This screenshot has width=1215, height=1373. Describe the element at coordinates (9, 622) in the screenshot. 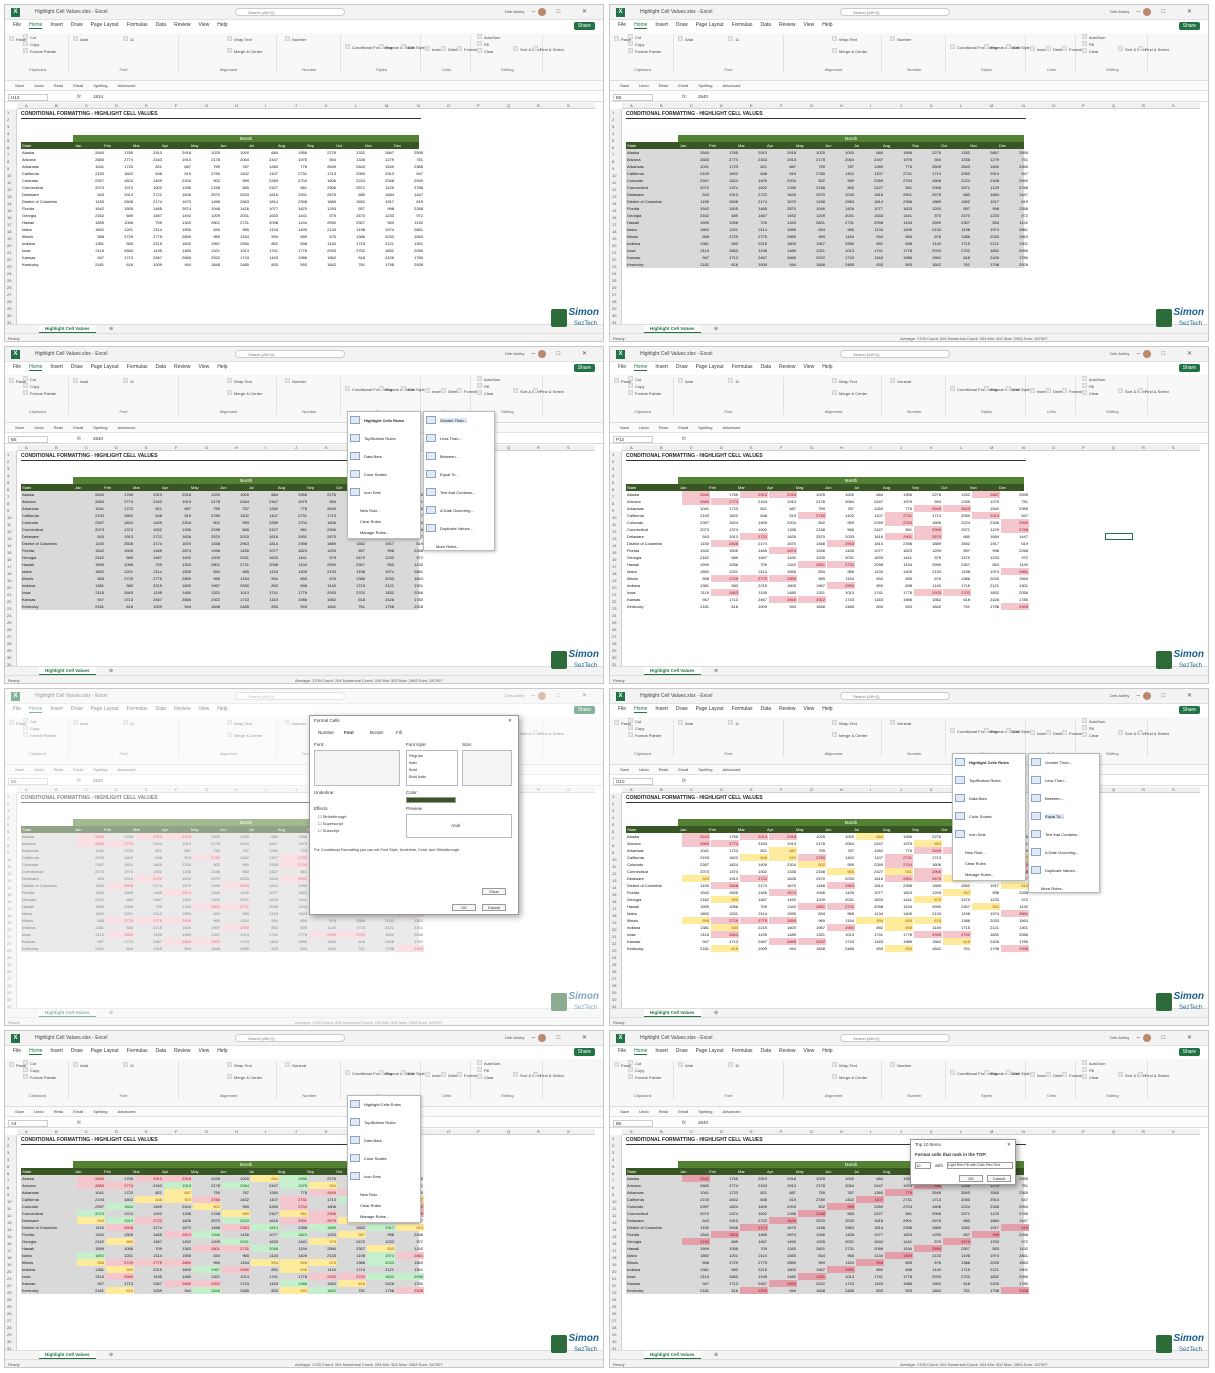

I see `row-header: 25` at that location.